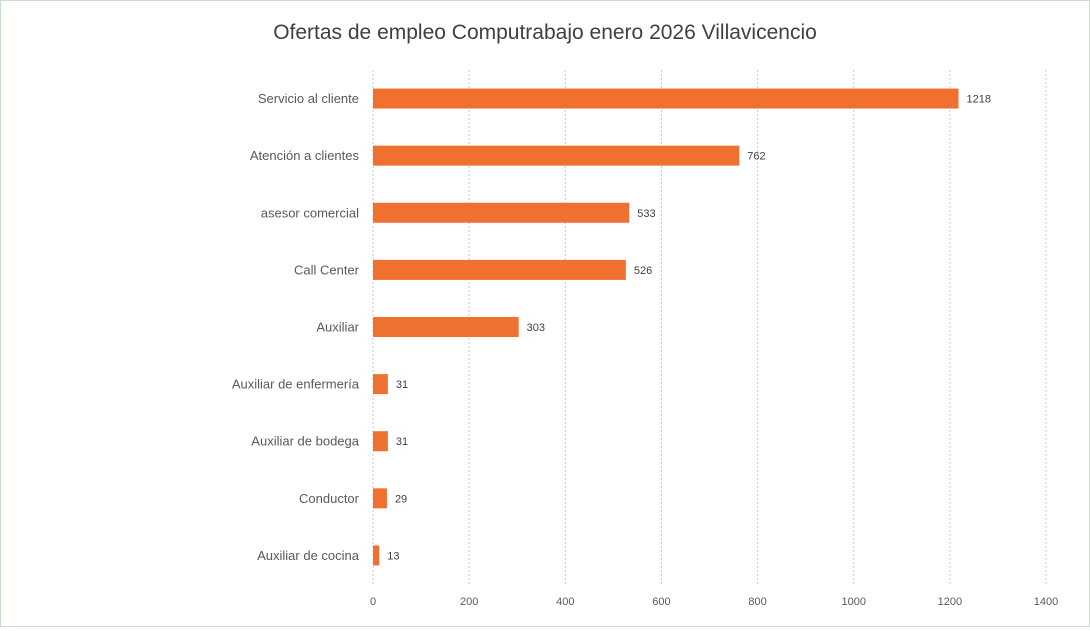  I want to click on category-label: asesor comercial, so click(310, 212).